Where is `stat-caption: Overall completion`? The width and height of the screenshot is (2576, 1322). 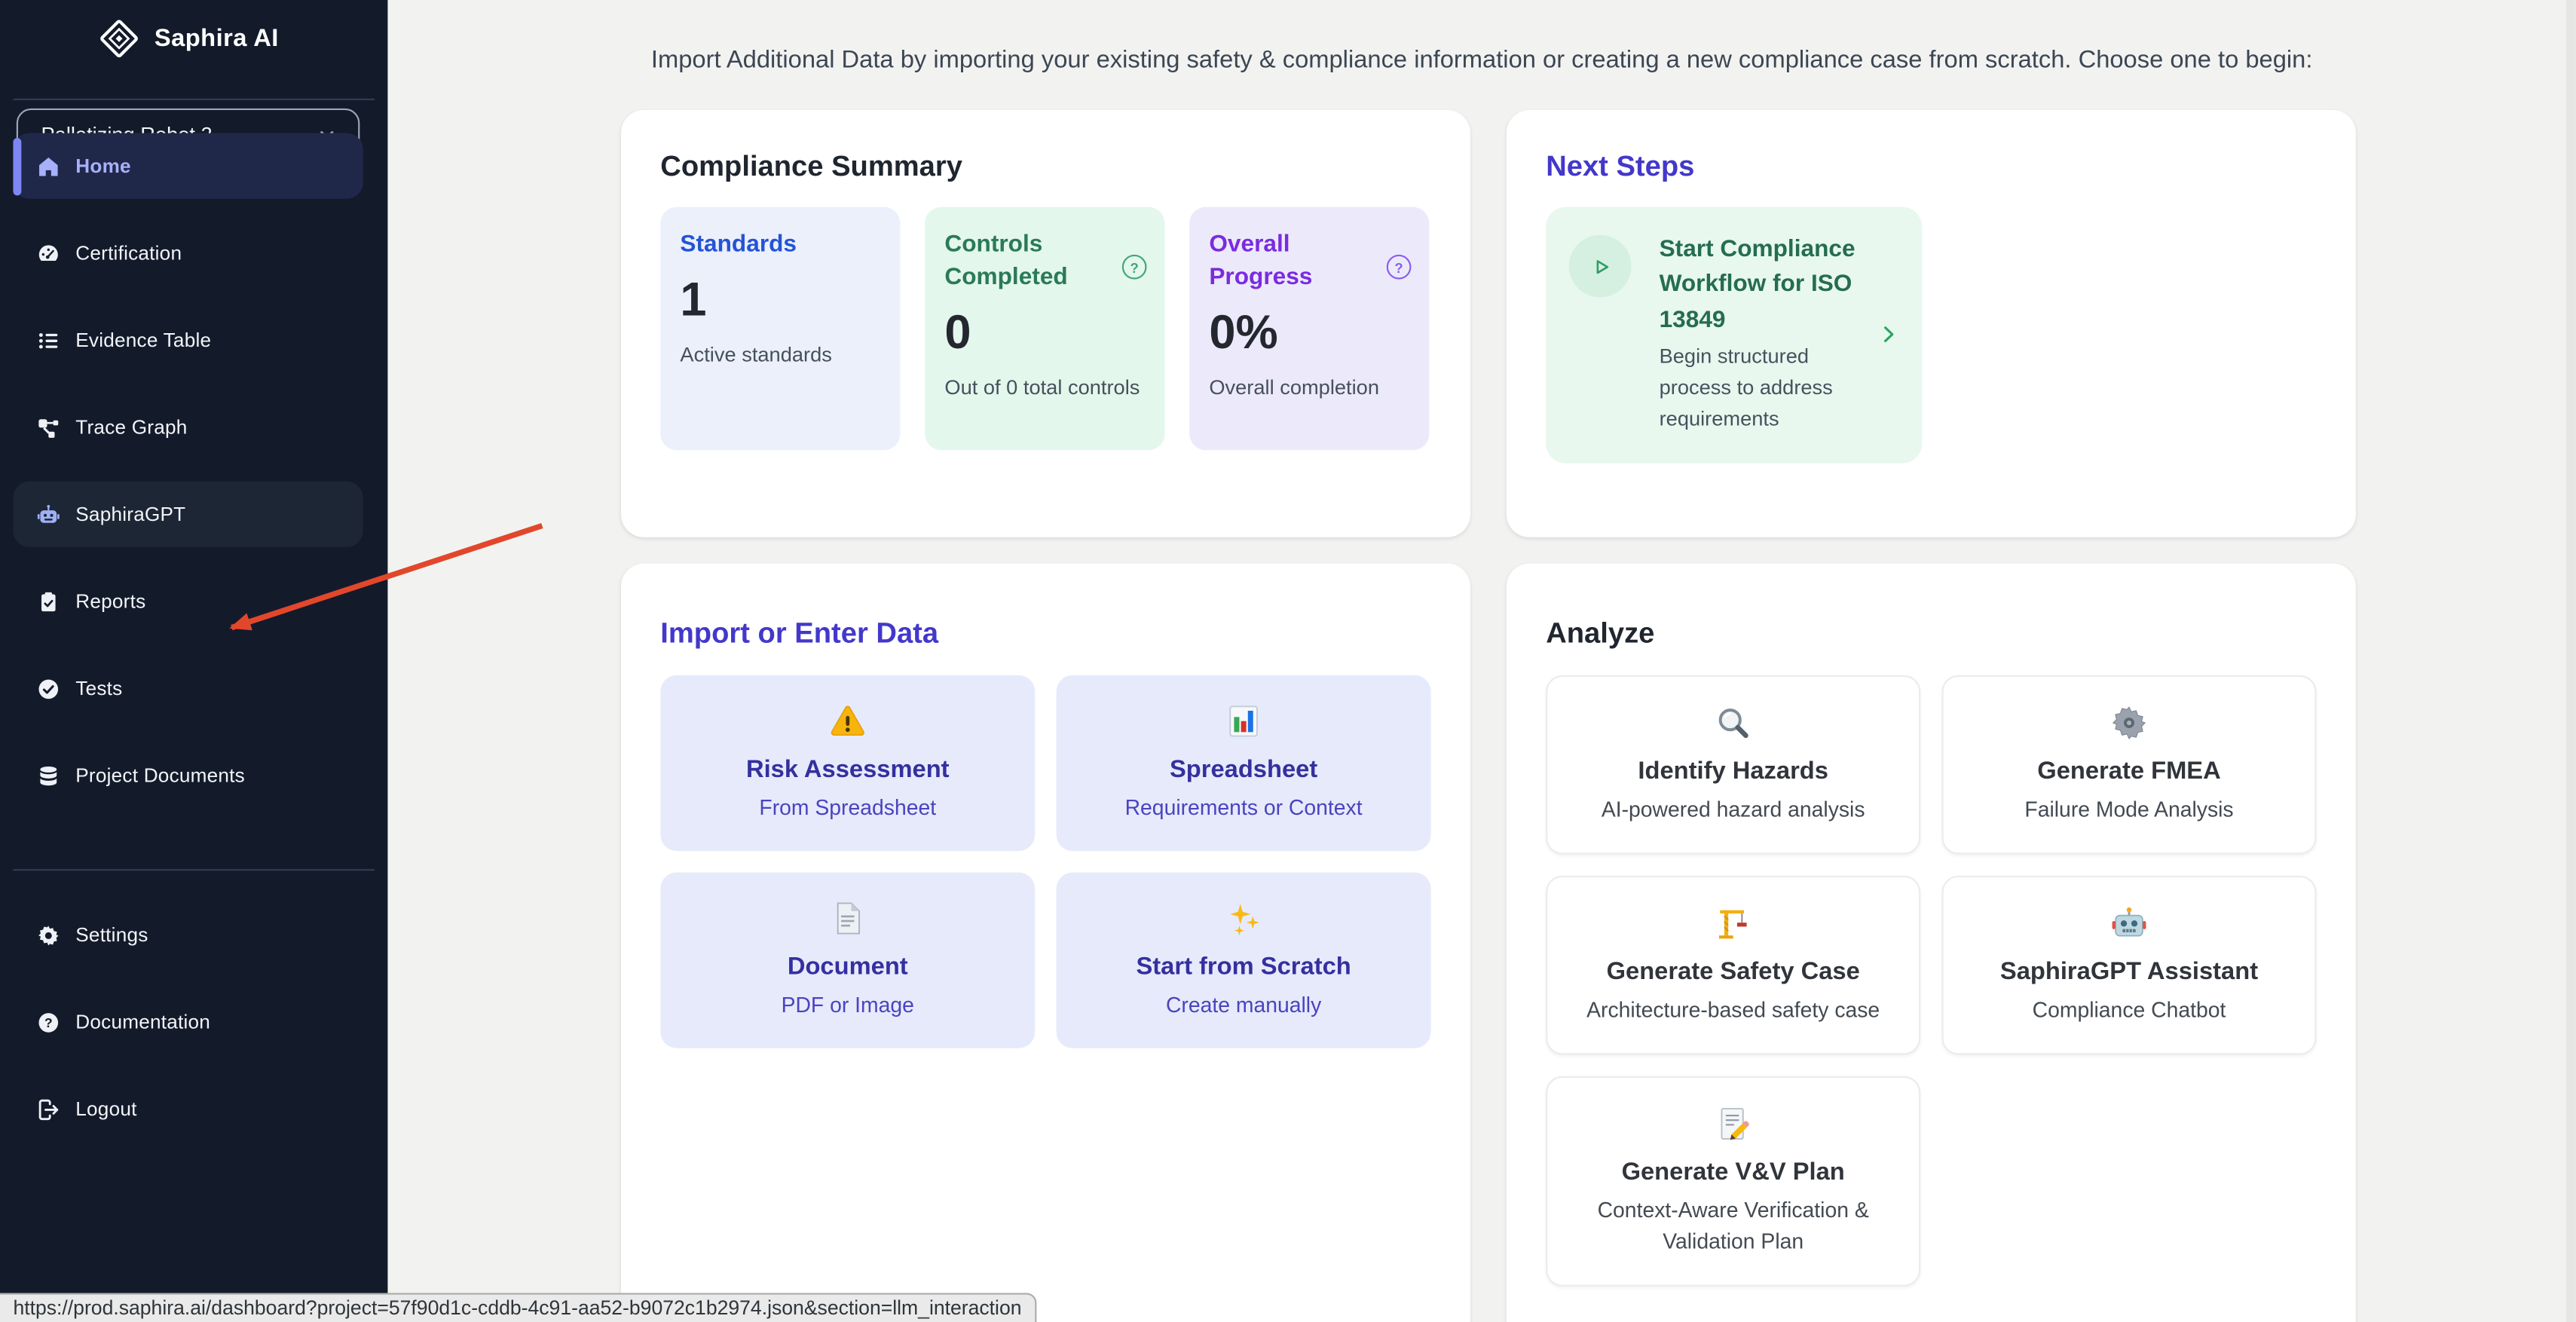
stat-caption: Overall completion is located at coordinates (1294, 387).